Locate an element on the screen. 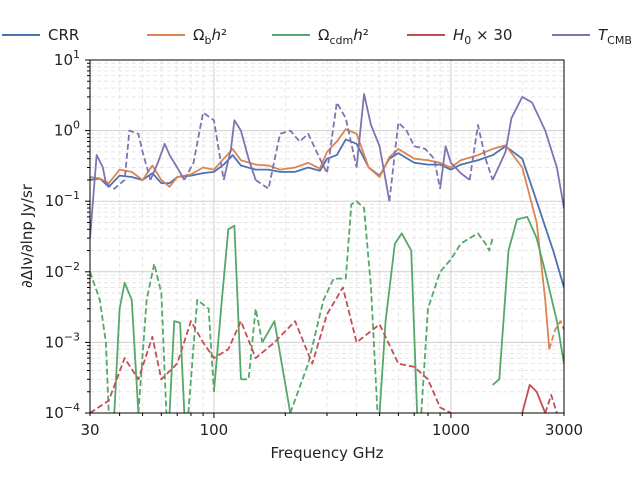 This screenshot has height=480, width=640. x-tick-label: 3000 is located at coordinates (564, 430).